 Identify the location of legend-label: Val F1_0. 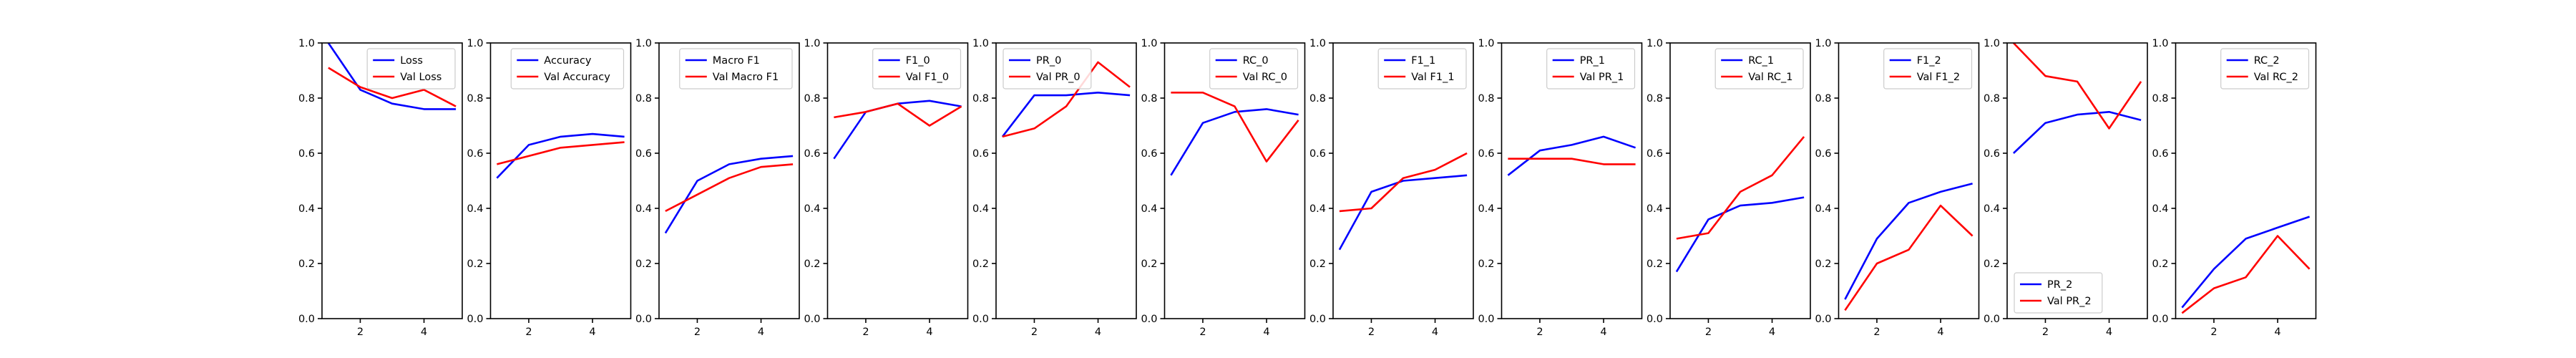
(928, 77).